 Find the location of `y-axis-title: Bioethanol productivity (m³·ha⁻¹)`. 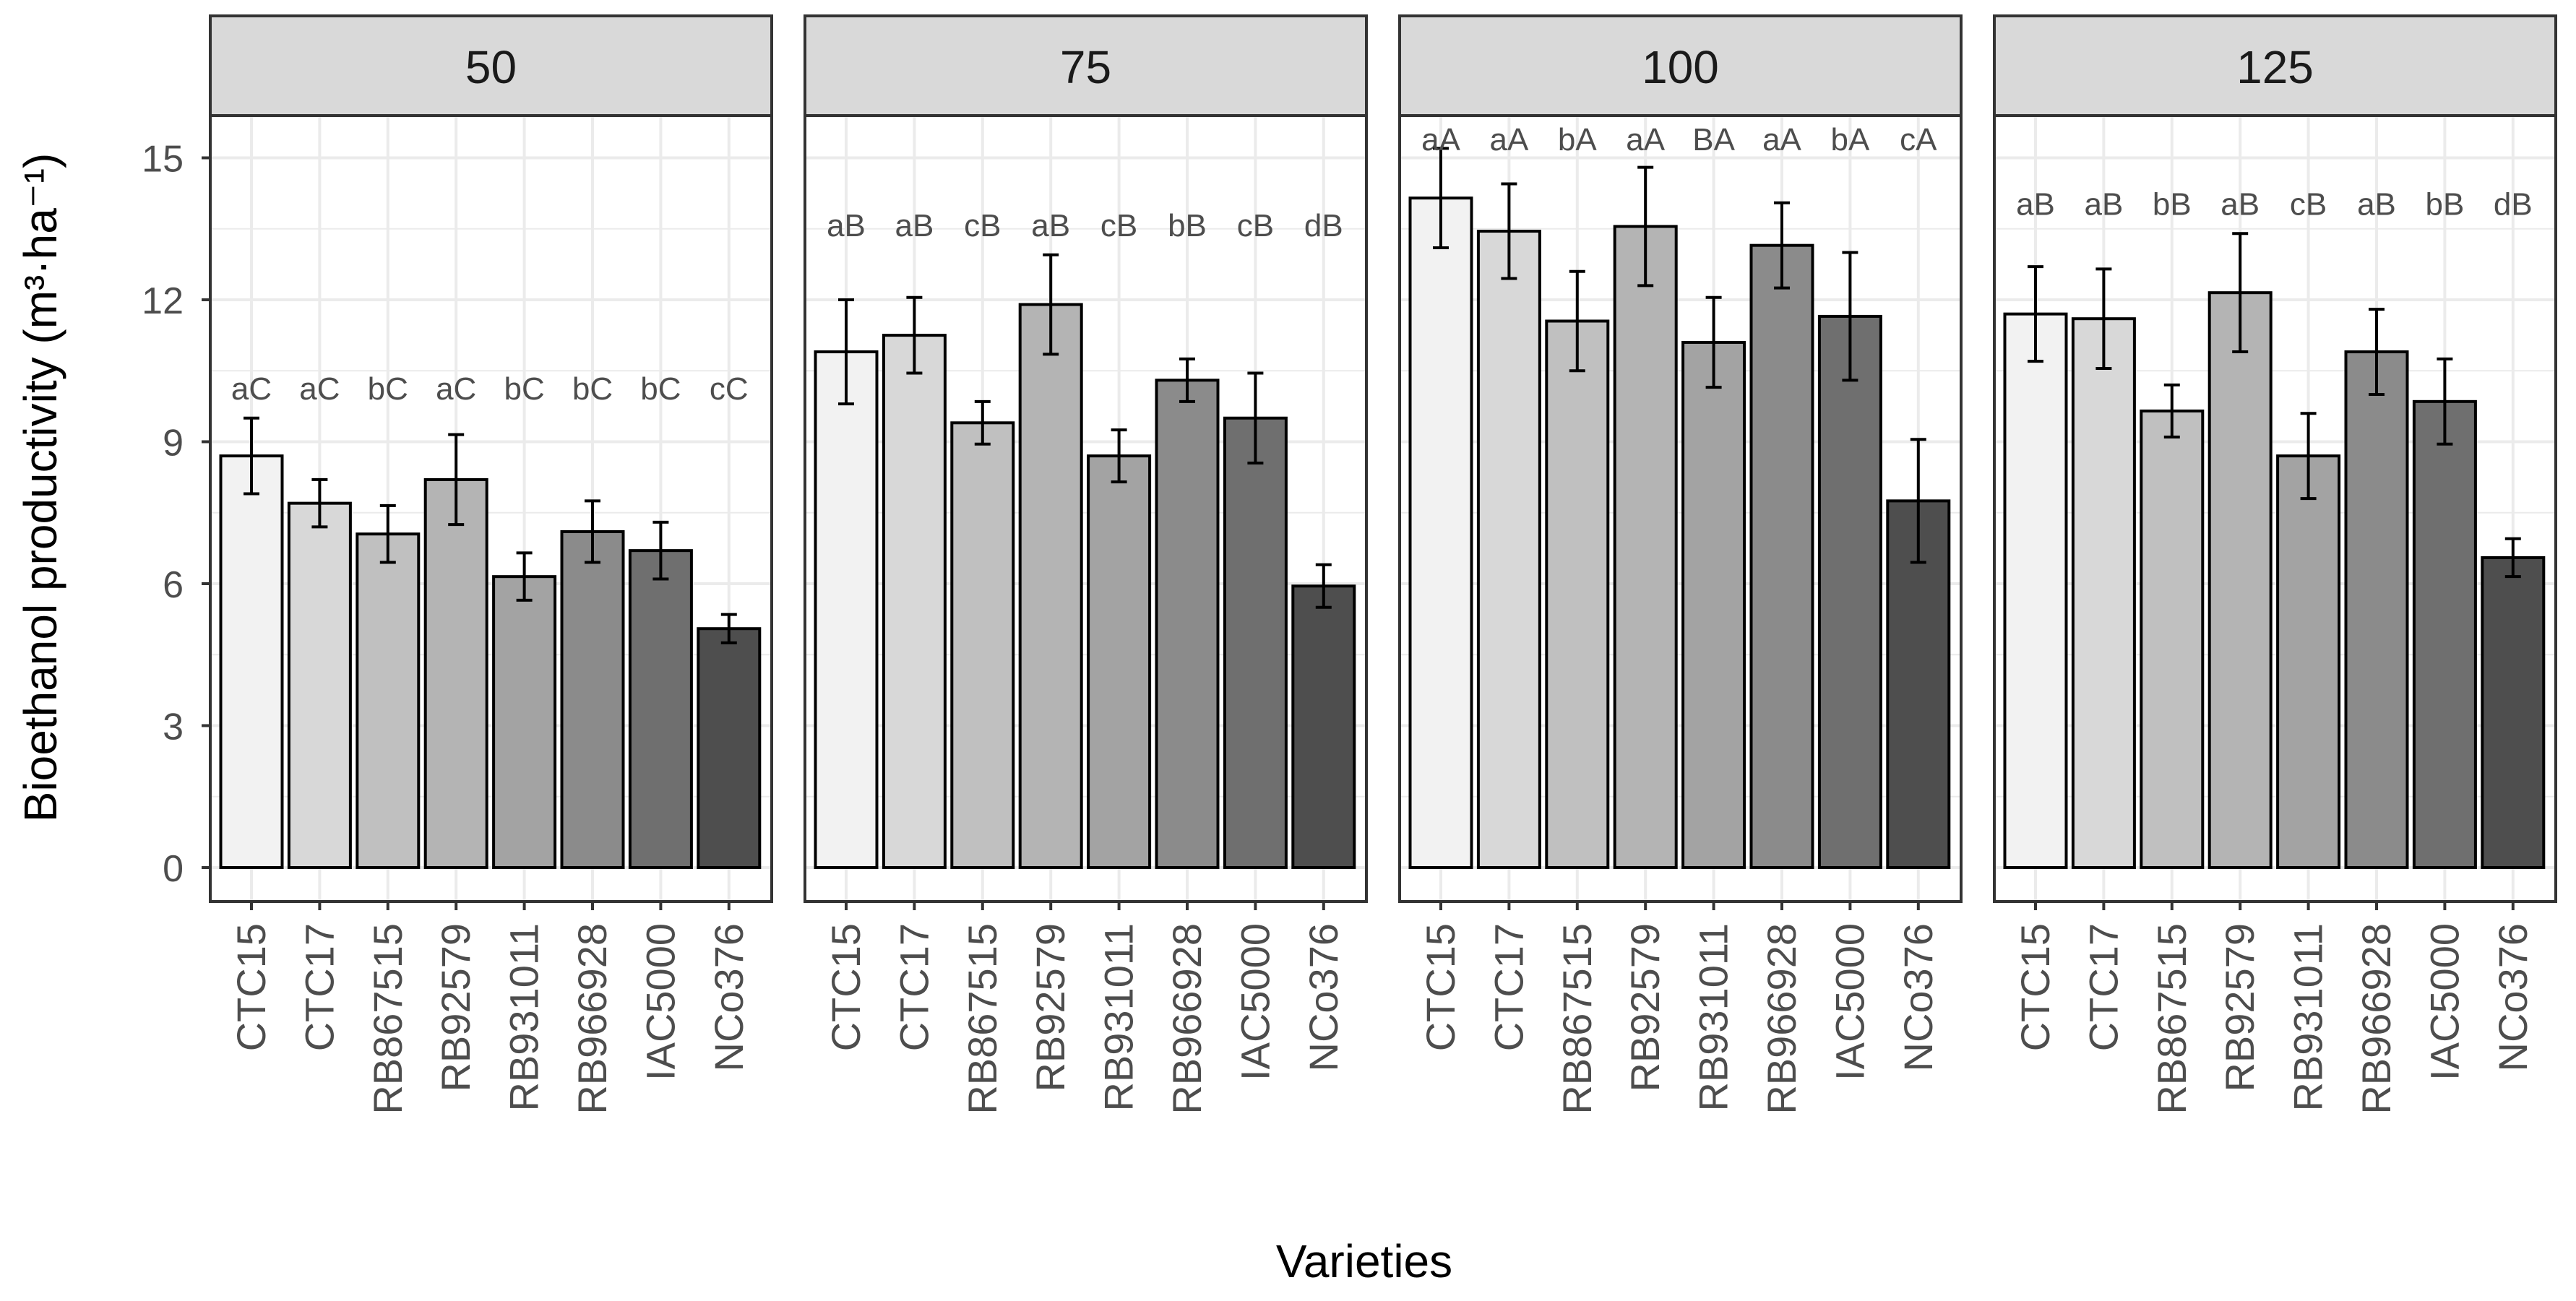

y-axis-title: Bioethanol productivity (m³·ha⁻¹) is located at coordinates (40, 488).